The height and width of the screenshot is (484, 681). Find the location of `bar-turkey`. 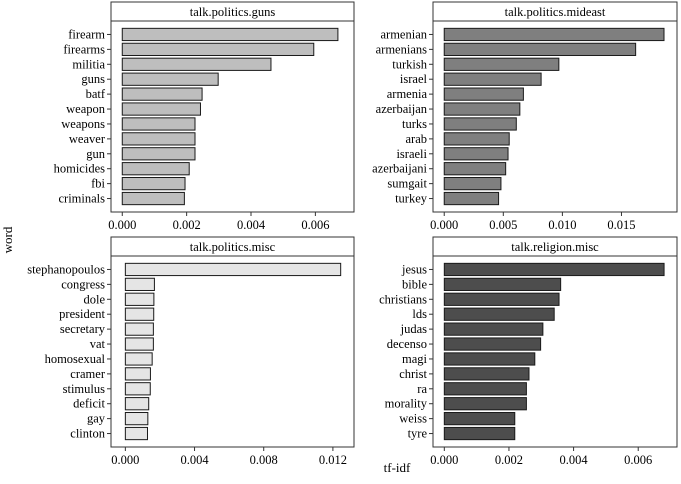

bar-turkey is located at coordinates (471, 198).